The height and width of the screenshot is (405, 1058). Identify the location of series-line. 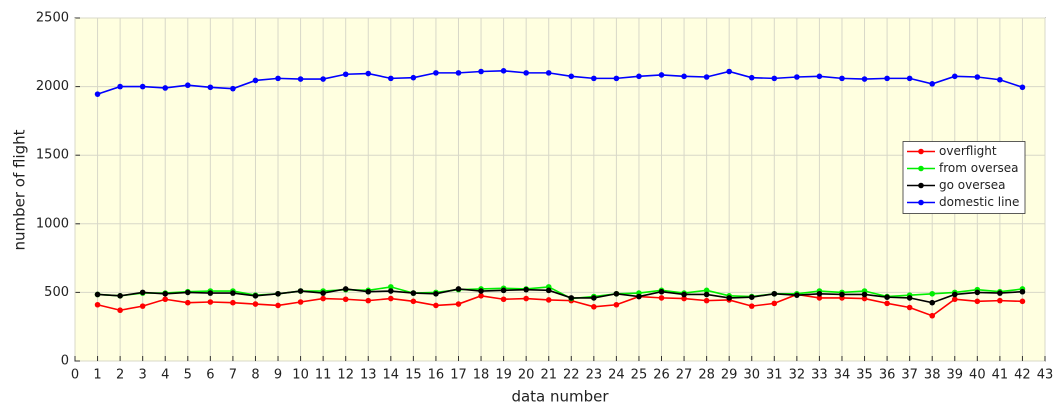
(560, 296).